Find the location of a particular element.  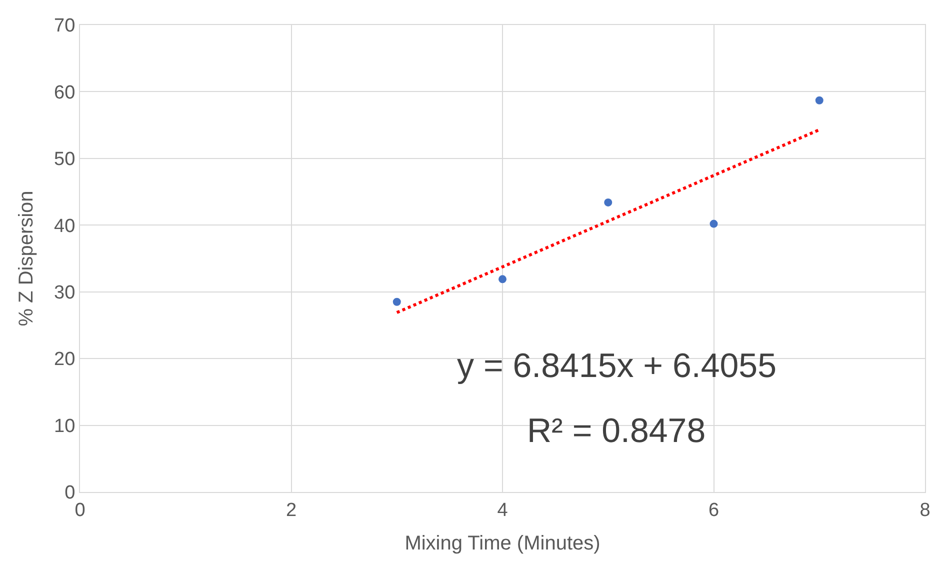

y-axis-title: % Z Dispersion is located at coordinates (27, 258).